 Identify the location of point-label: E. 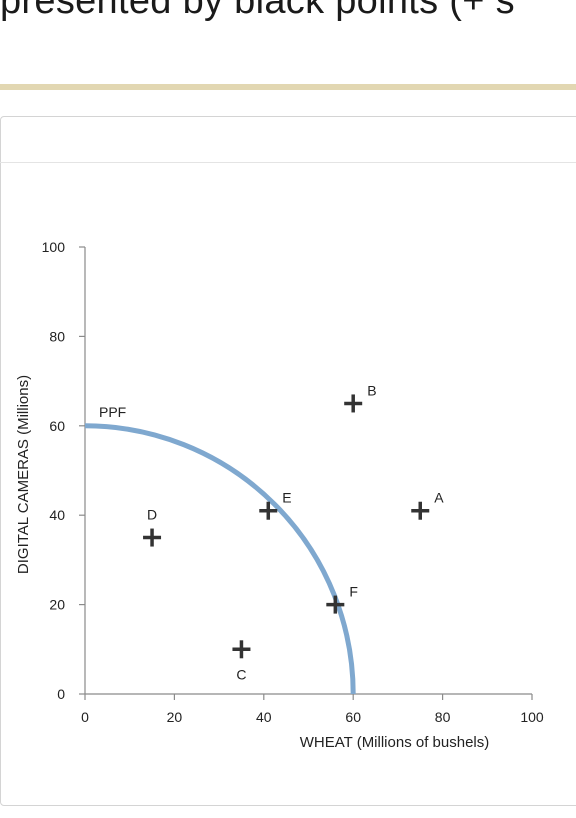
(286, 498).